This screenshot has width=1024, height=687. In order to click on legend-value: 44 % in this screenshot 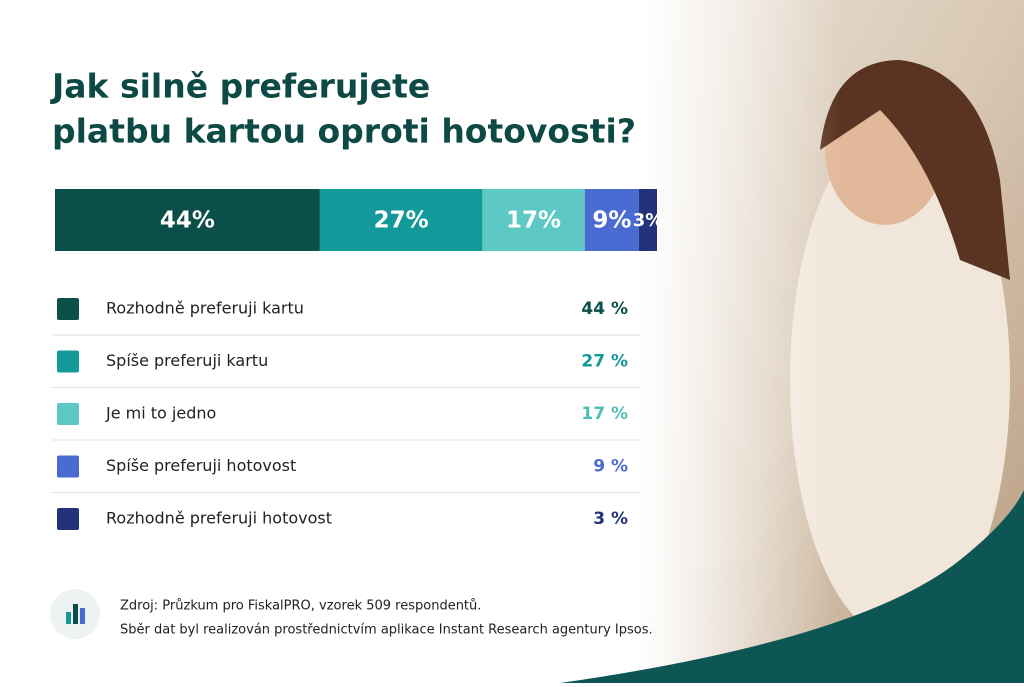, I will do `click(604, 309)`.